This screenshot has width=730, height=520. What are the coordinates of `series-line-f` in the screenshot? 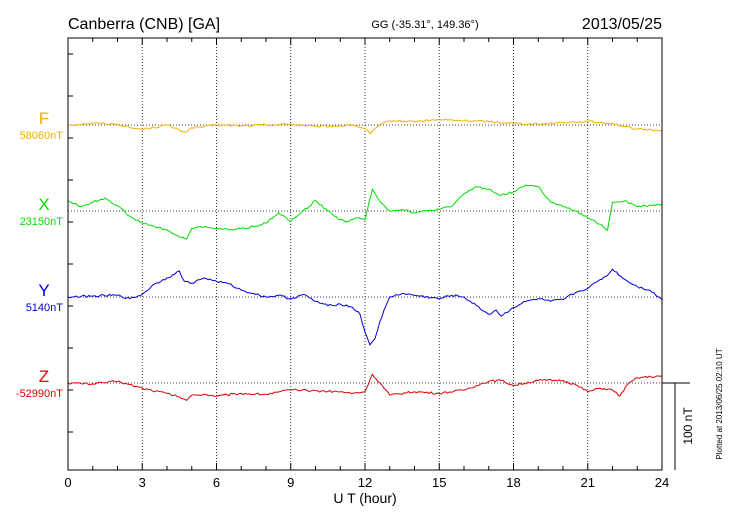 It's located at (365, 126).